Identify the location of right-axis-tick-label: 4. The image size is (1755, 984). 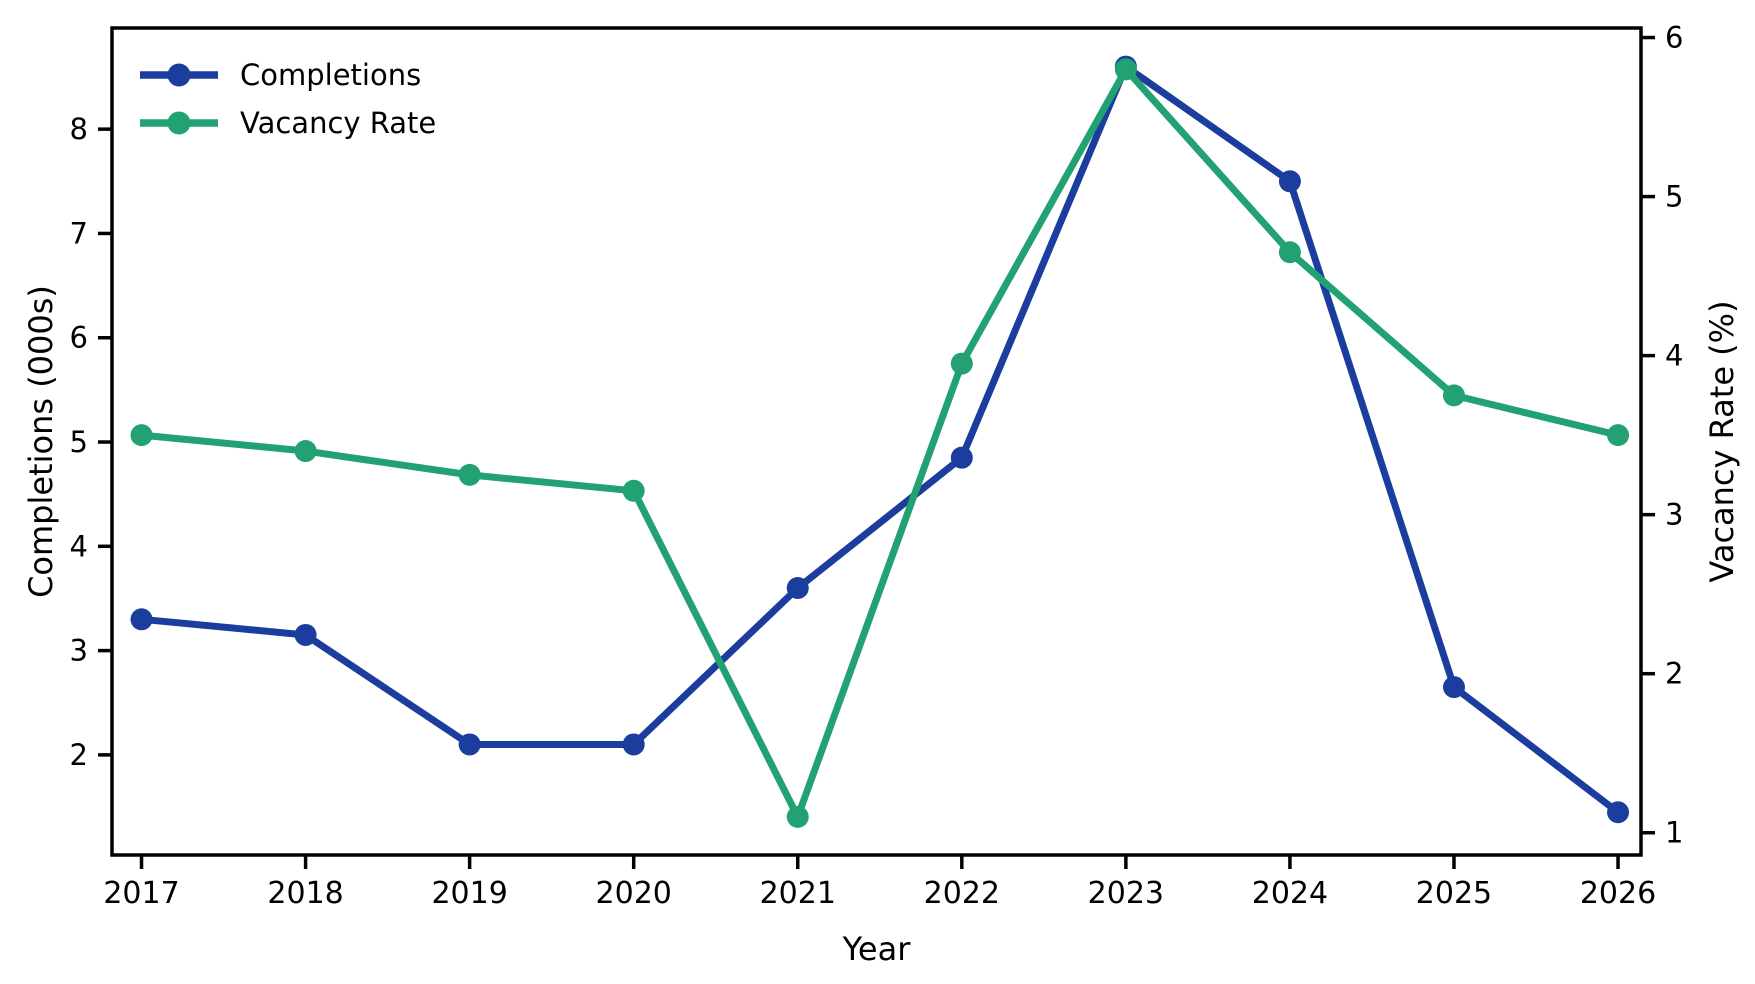
(1674, 356).